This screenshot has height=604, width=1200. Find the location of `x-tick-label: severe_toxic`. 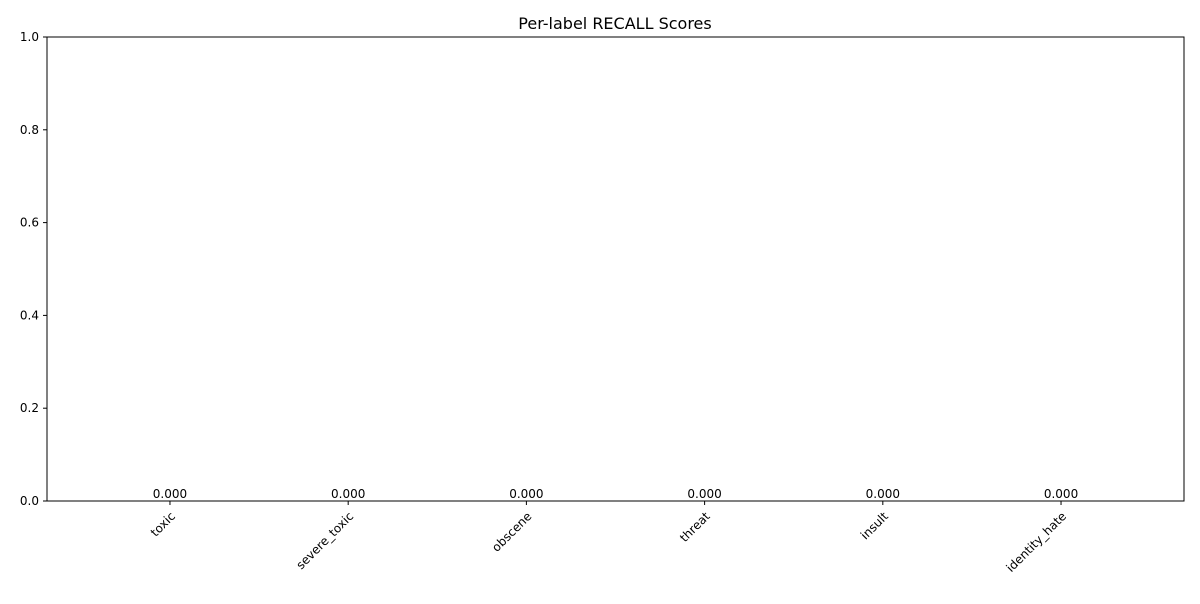

x-tick-label: severe_toxic is located at coordinates (324, 540).